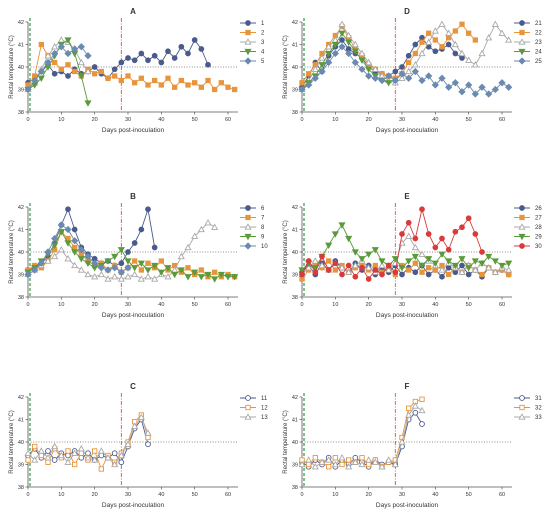  What do you see at coordinates (420, 433) in the screenshot?
I see `series-32: 32` at bounding box center [420, 433].